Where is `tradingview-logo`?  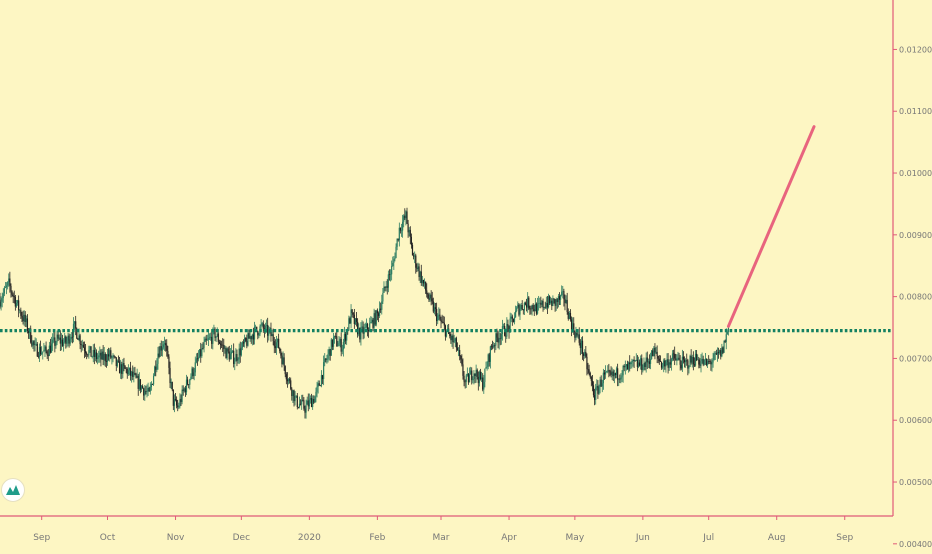 tradingview-logo is located at coordinates (13, 490).